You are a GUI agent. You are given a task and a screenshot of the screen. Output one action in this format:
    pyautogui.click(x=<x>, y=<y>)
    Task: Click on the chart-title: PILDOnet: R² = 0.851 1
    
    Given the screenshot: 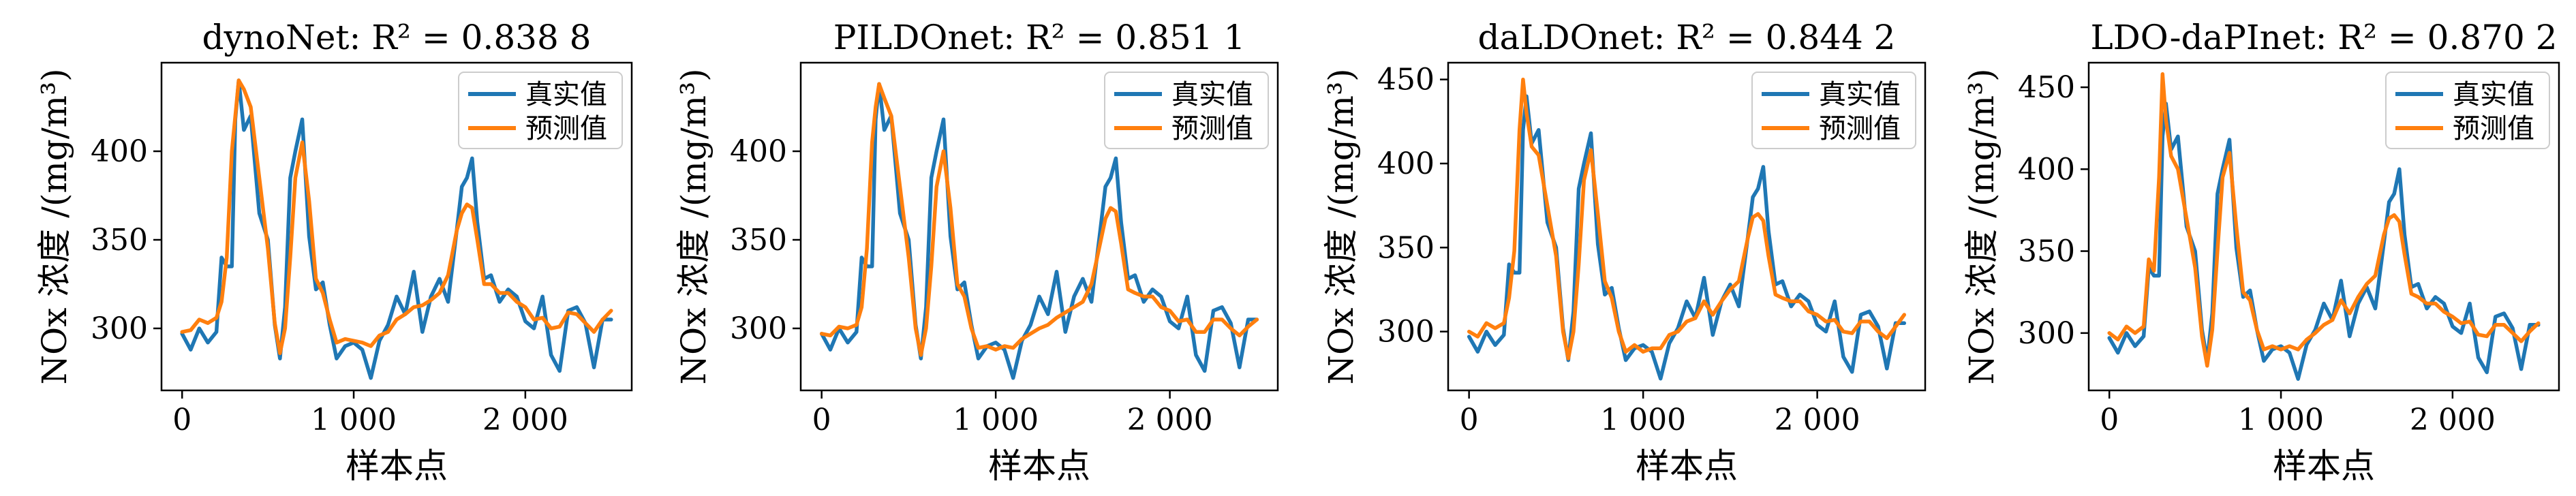 What is the action you would take?
    pyautogui.click(x=1039, y=37)
    